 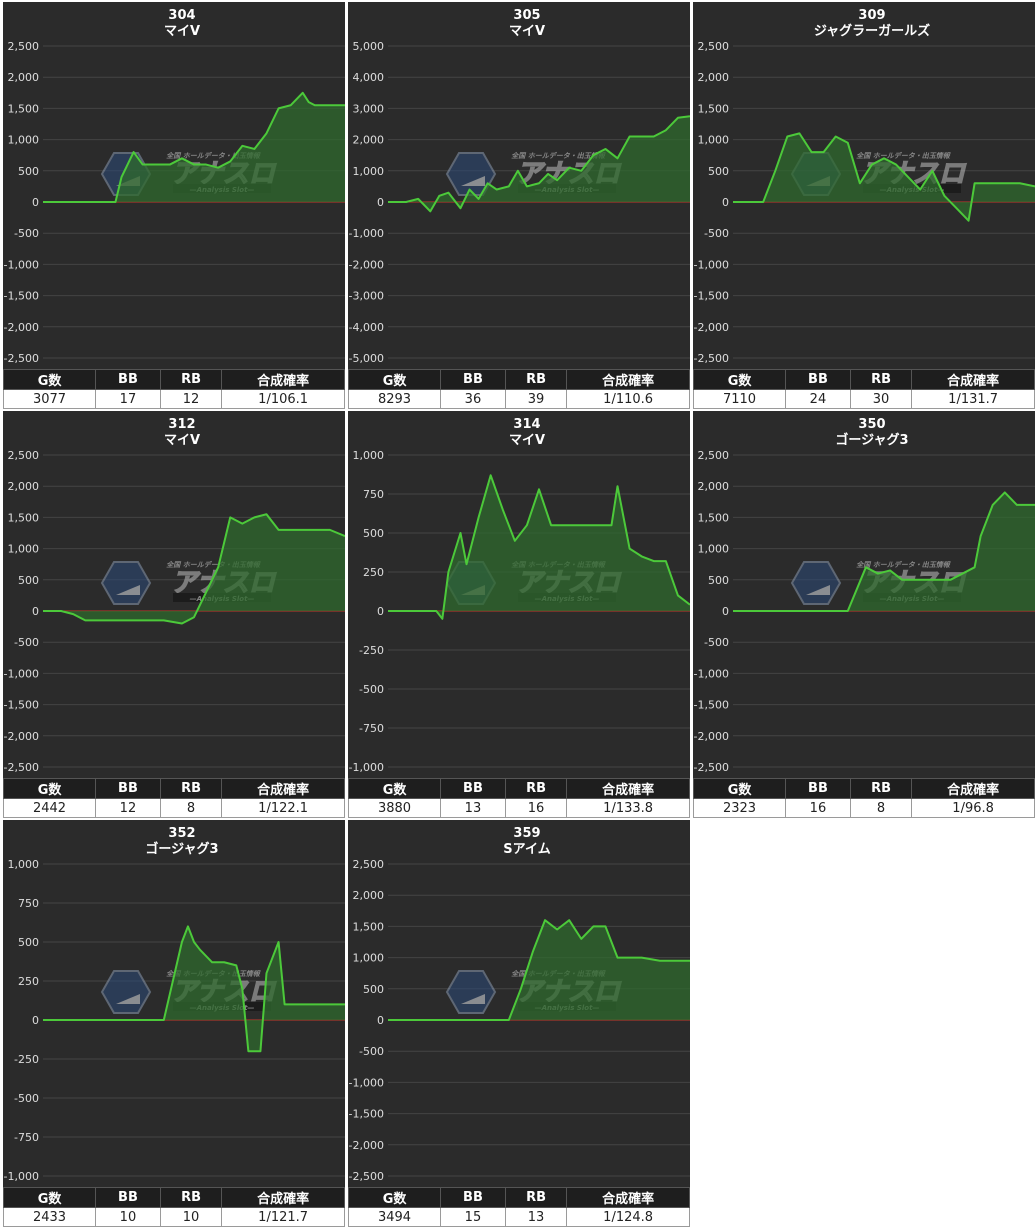 I want to click on stats-value-bb: 24, so click(x=818, y=399).